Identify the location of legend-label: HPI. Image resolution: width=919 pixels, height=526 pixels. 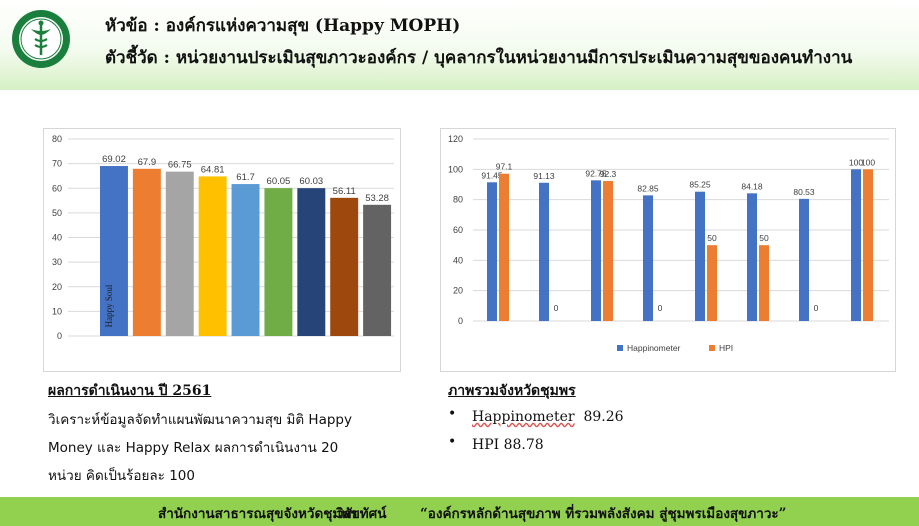
(726, 348).